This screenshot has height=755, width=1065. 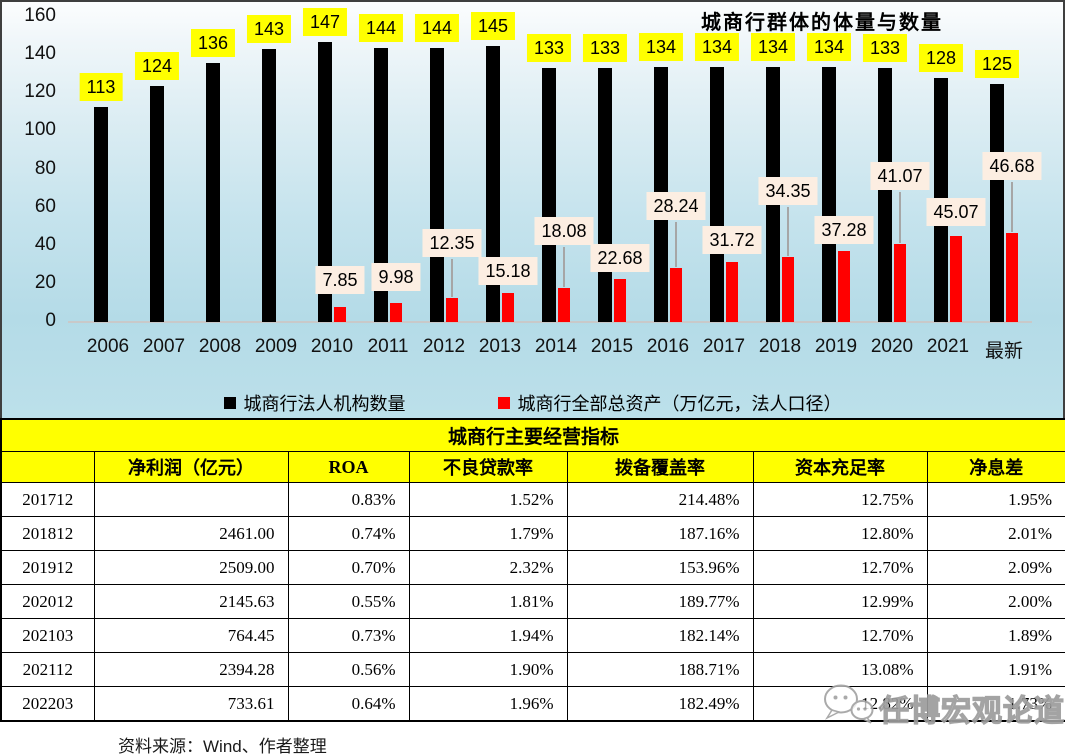 What do you see at coordinates (191, 635) in the screenshot?
I see `table-cell-value: 764.45` at bounding box center [191, 635].